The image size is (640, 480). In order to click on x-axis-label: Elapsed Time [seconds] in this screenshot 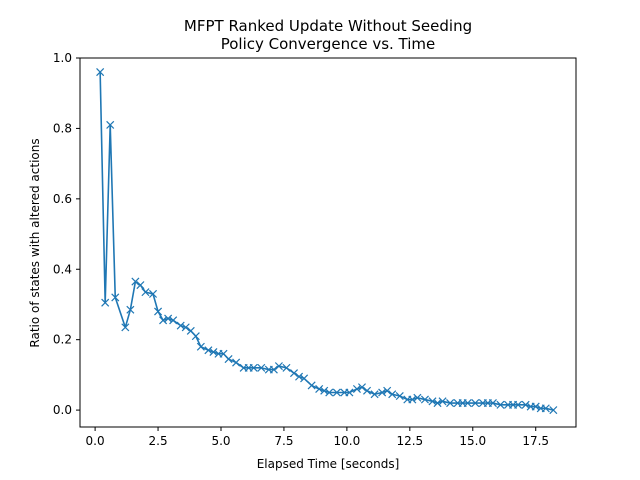, I will do `click(328, 464)`.